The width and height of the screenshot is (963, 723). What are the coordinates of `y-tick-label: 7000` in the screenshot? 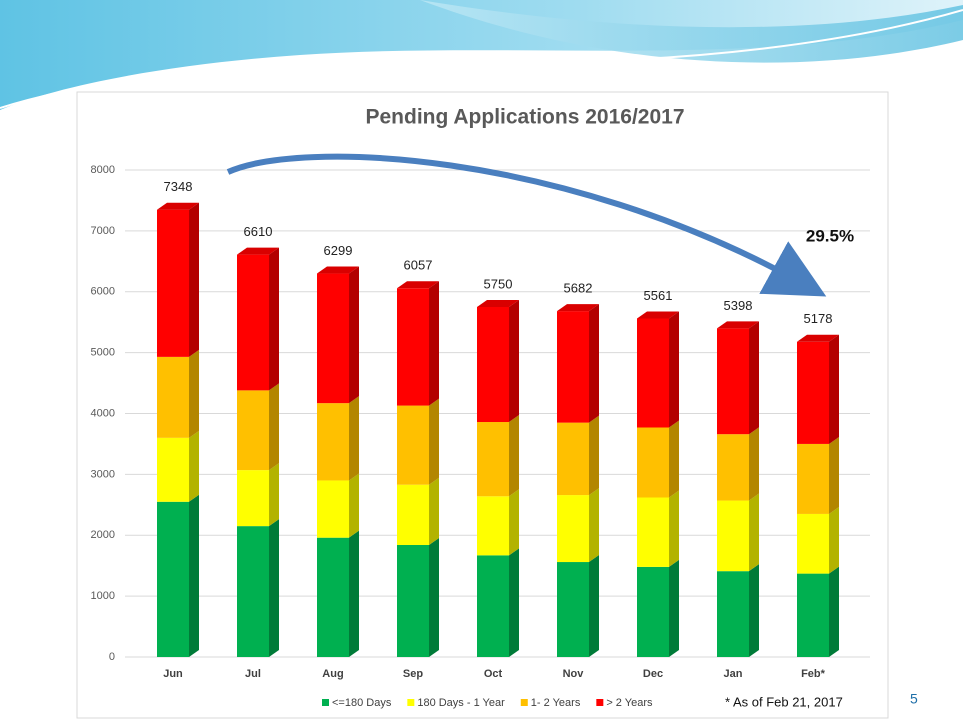 It's located at (103, 231).